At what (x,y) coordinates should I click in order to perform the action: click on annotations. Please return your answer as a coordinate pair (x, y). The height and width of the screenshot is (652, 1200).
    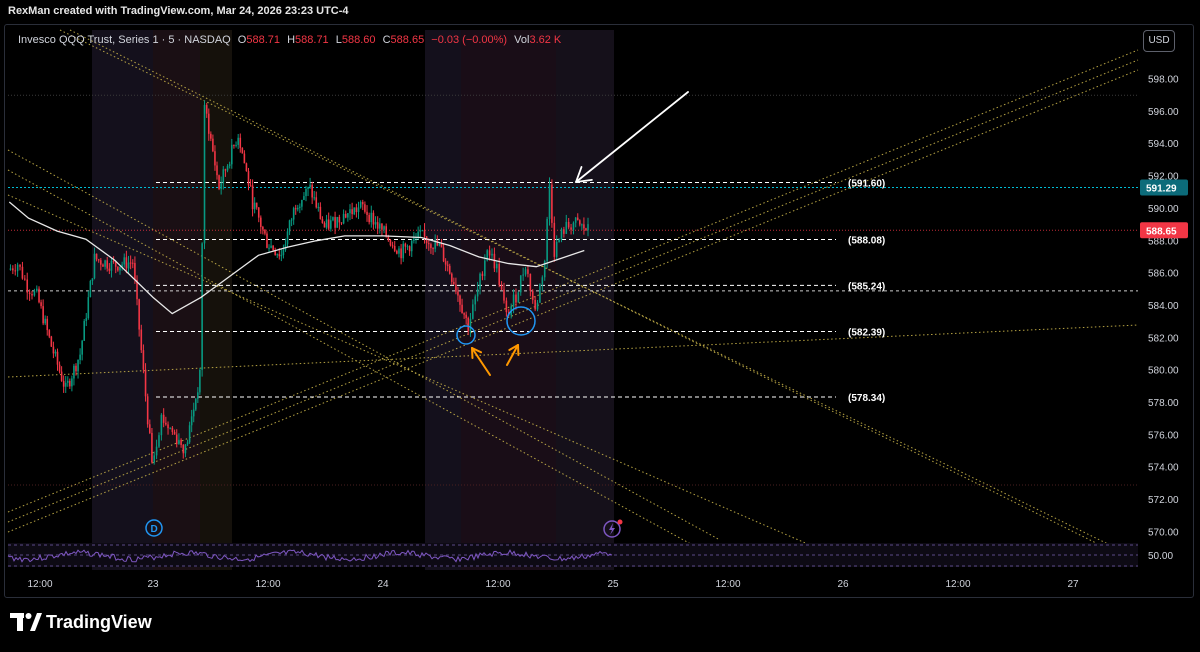
    Looking at the image, I should click on (572, 233).